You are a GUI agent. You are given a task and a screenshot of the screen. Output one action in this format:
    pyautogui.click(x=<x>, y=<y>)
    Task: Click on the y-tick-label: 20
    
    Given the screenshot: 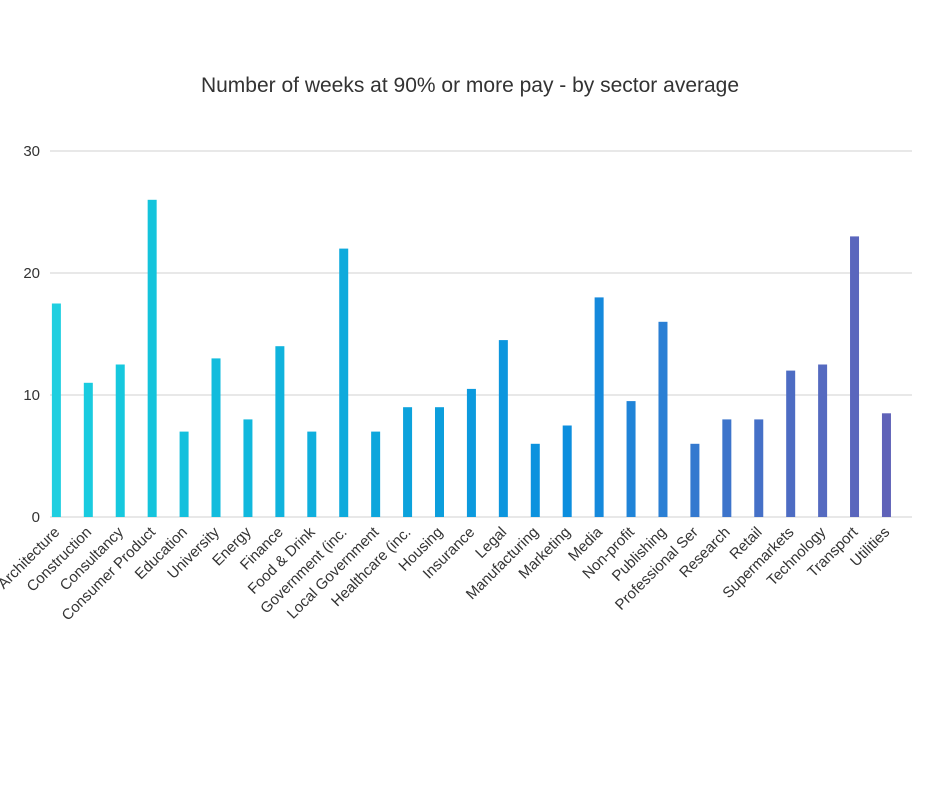 What is the action you would take?
    pyautogui.click(x=31, y=273)
    